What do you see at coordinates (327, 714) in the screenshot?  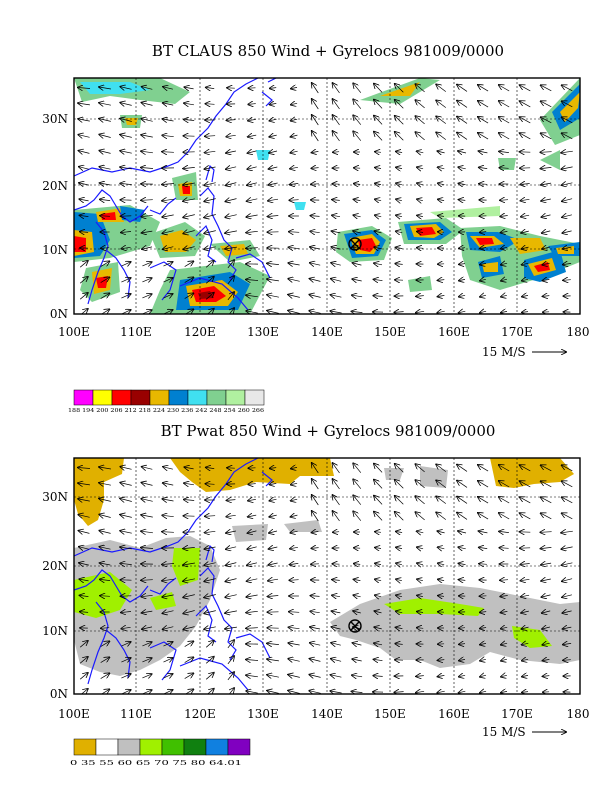 I see `lon-label: 140E` at bounding box center [327, 714].